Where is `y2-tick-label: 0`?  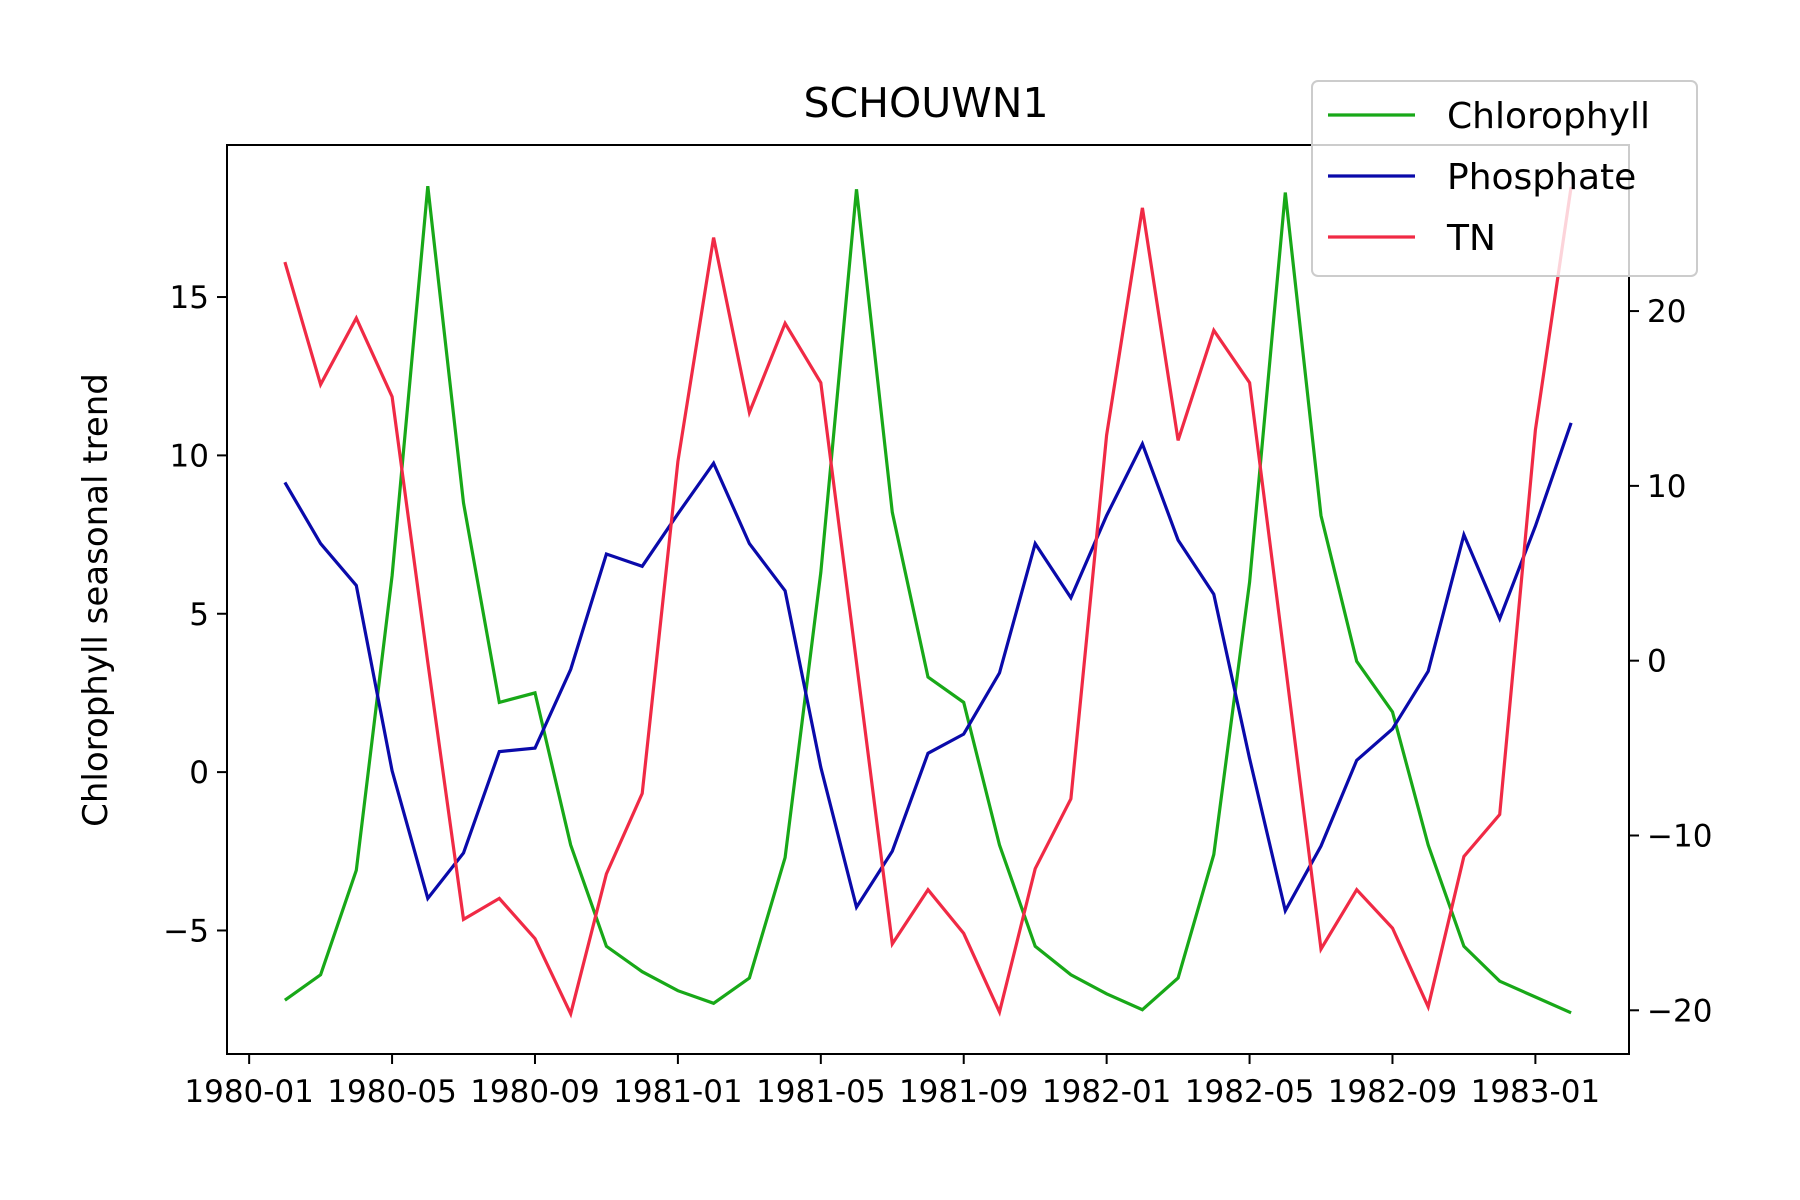
y2-tick-label: 0 is located at coordinates (1657, 662).